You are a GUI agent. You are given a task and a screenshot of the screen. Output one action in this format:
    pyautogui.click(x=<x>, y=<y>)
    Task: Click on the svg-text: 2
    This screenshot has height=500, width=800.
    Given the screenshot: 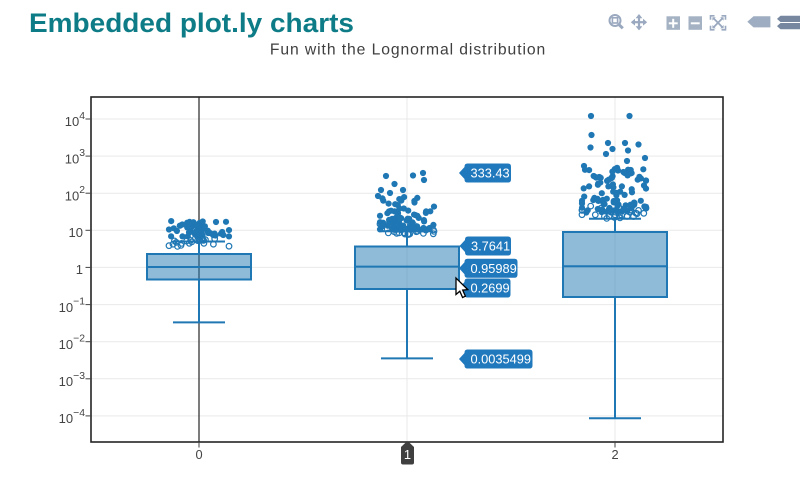 What is the action you would take?
    pyautogui.click(x=614, y=454)
    